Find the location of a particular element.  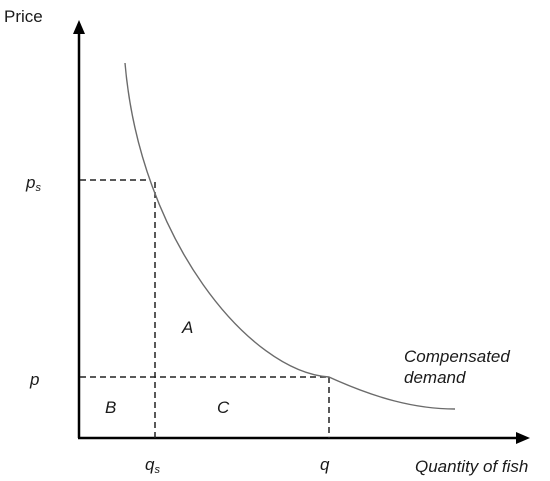

qs-label: qs is located at coordinates (152, 465).